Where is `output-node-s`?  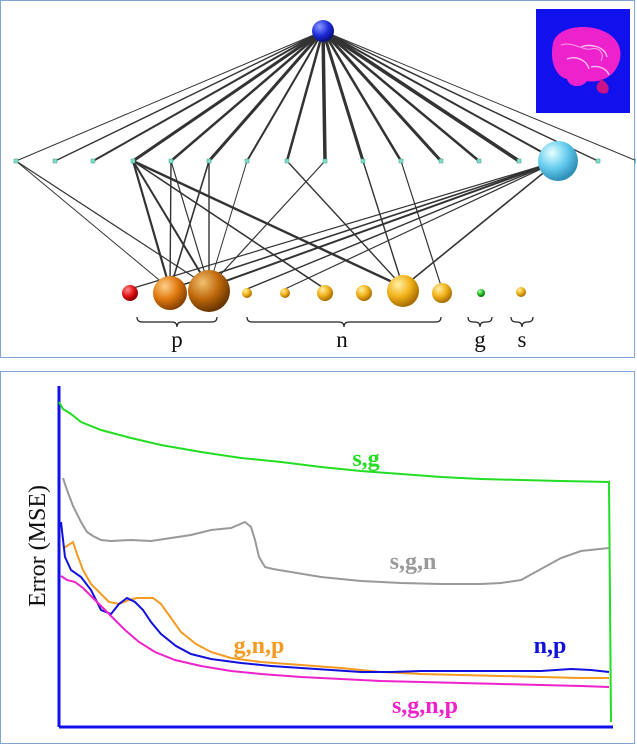
output-node-s is located at coordinates (521, 292).